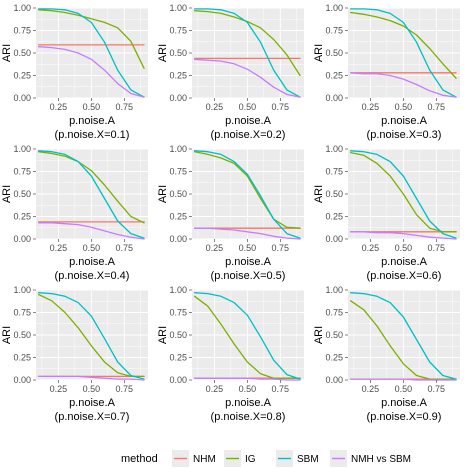 The width and height of the screenshot is (474, 468). I want to click on legend-title: method, so click(139, 459).